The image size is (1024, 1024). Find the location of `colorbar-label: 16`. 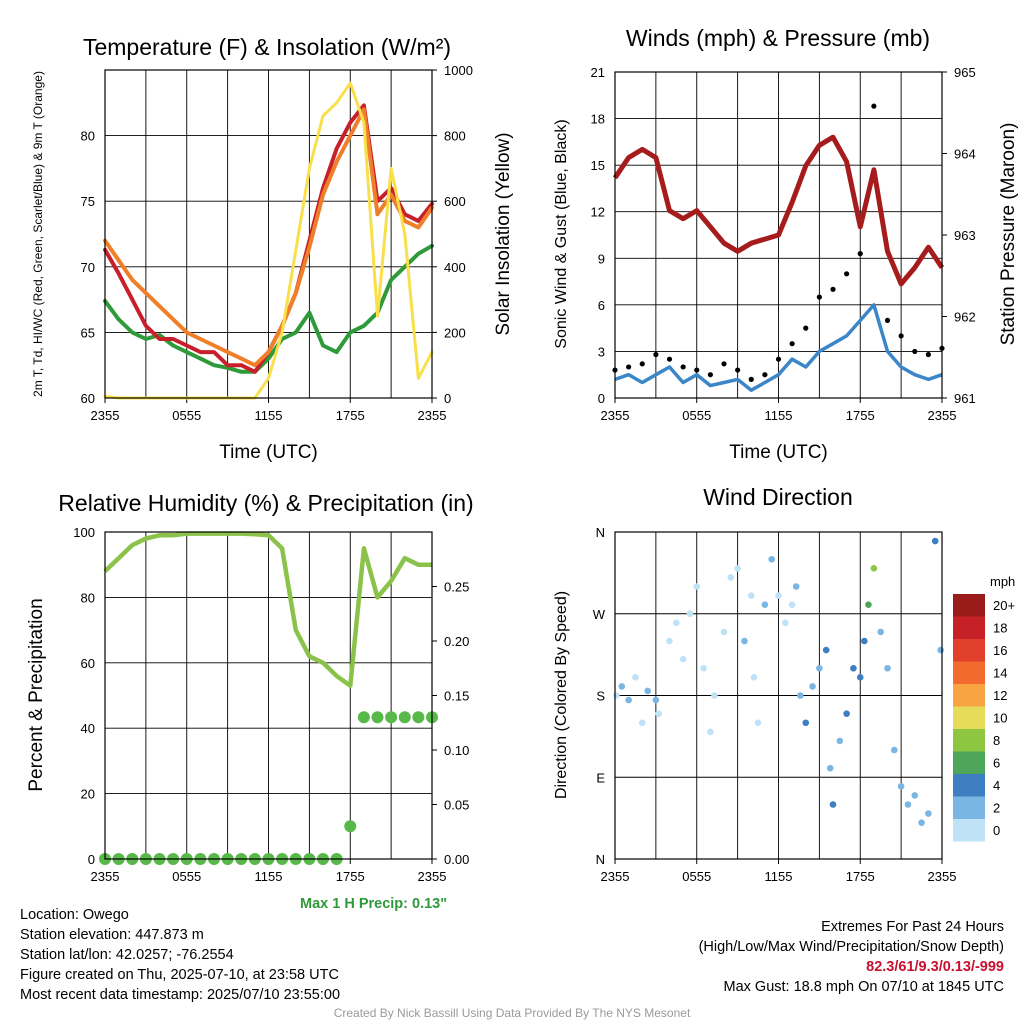

colorbar-label: 16 is located at coordinates (1000, 650).